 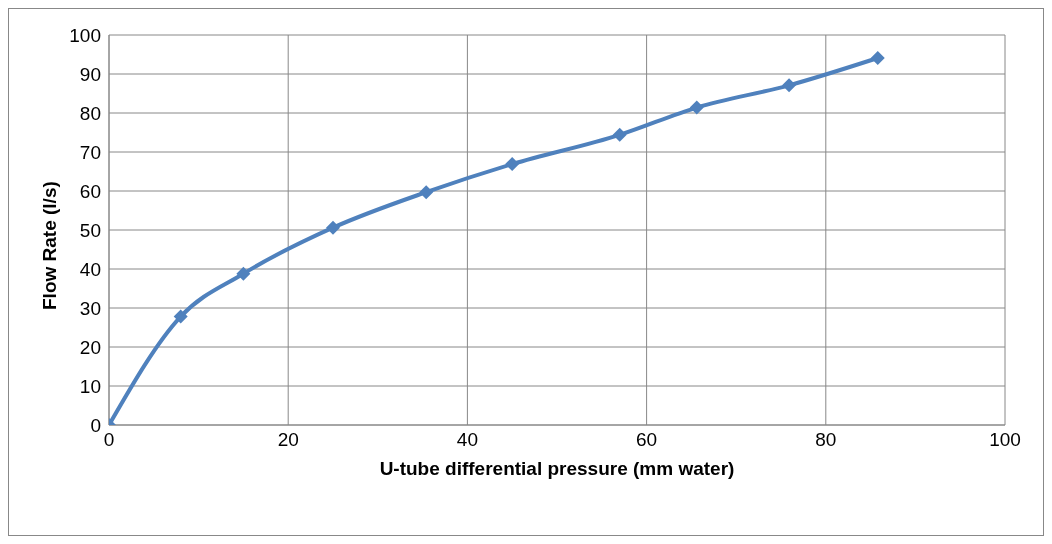 What do you see at coordinates (90, 74) in the screenshot?
I see `y-tick-label: 90` at bounding box center [90, 74].